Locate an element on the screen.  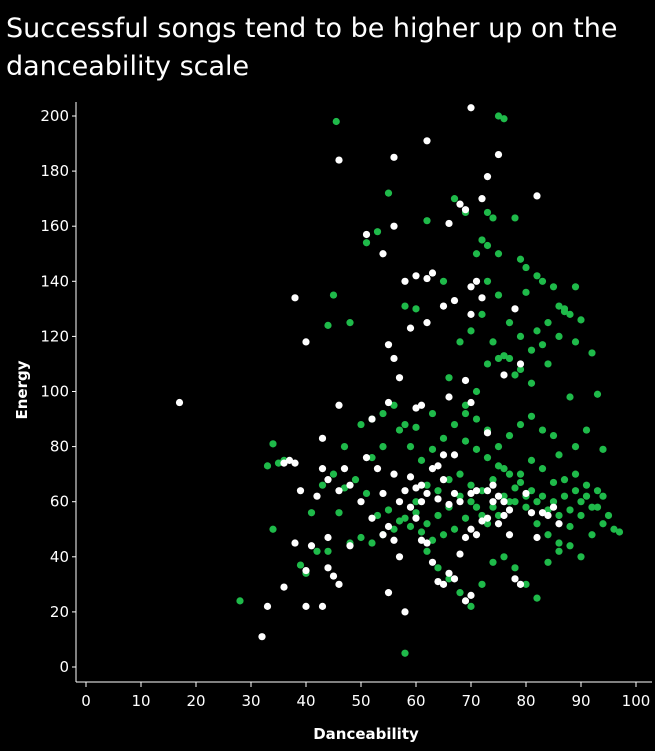
x-tick-label: 40 is located at coordinates (305, 701).